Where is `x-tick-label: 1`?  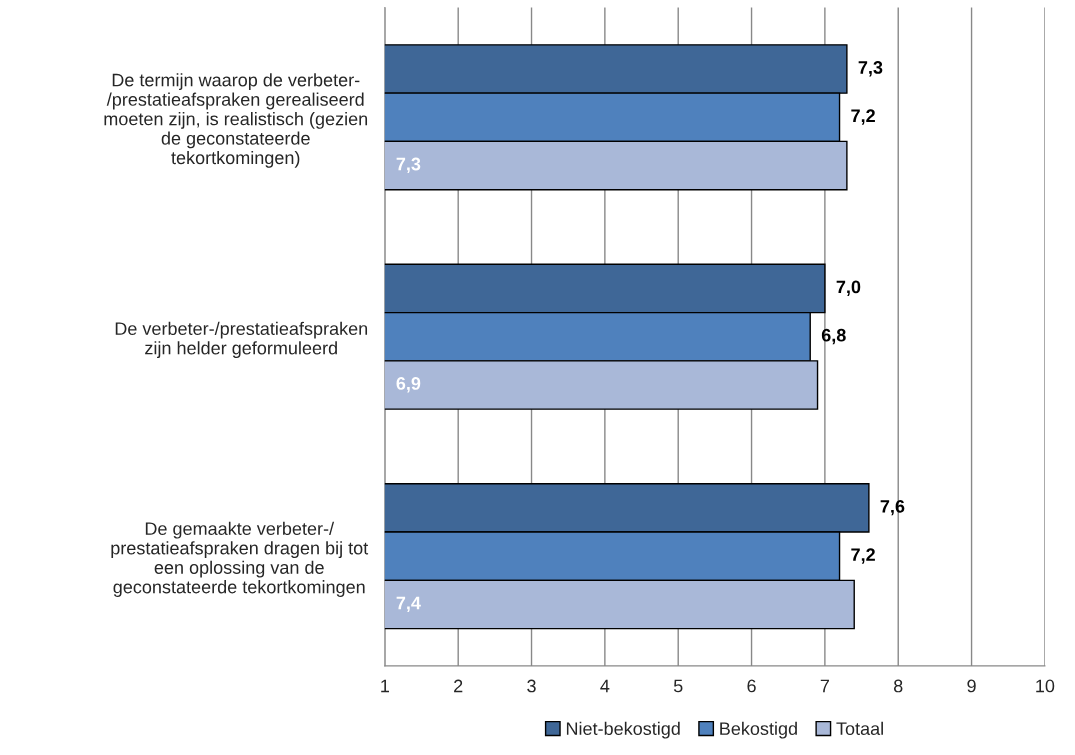 x-tick-label: 1 is located at coordinates (385, 686).